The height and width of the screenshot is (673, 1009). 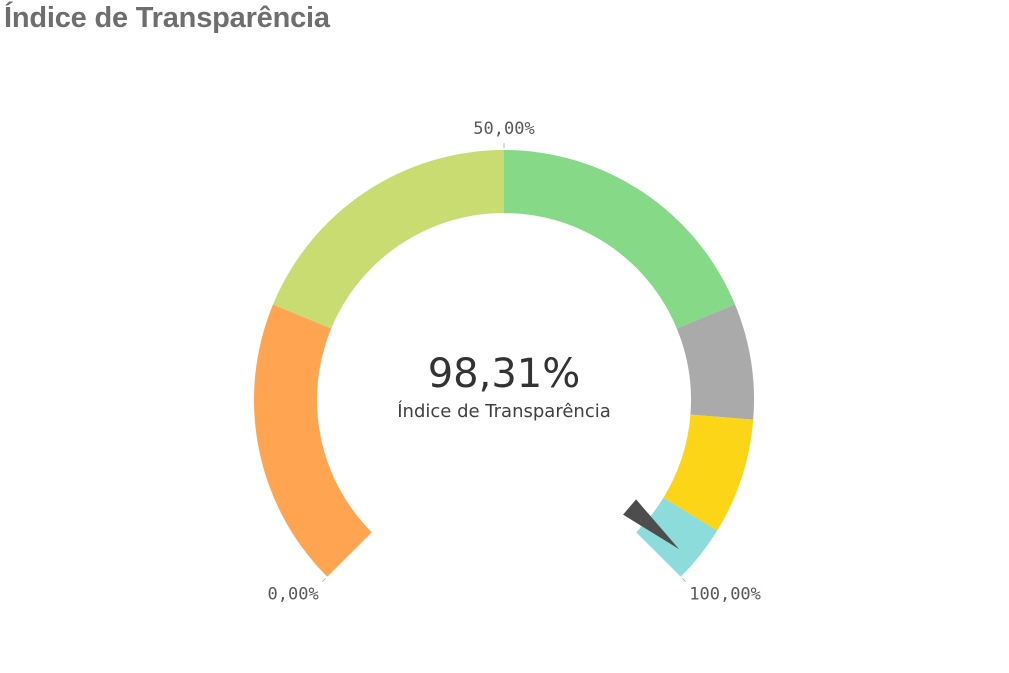 What do you see at coordinates (504, 374) in the screenshot?
I see `kpi-value: 98,31%` at bounding box center [504, 374].